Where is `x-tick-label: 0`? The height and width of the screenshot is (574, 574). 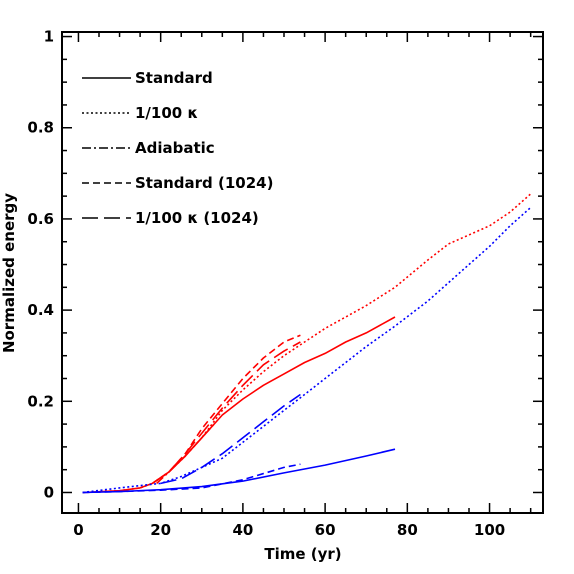
x-tick-label: 0 is located at coordinates (78, 530).